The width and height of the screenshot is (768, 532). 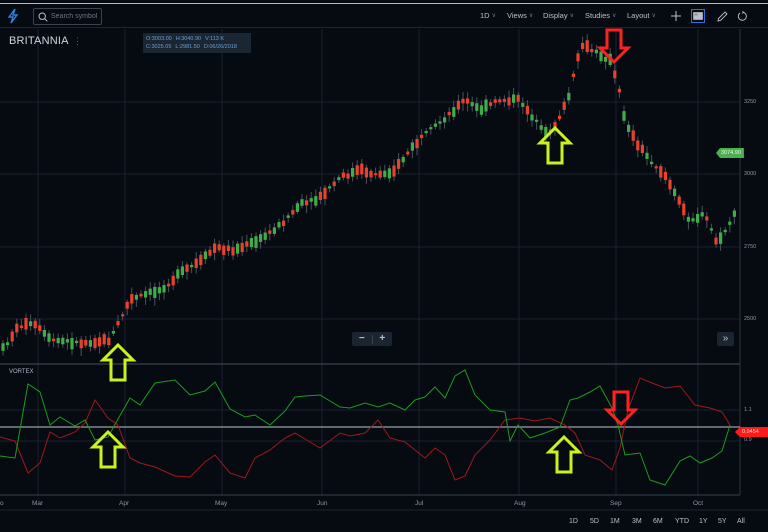 I want to click on vortex-last-value-tag: 0.9454, so click(x=751, y=432).